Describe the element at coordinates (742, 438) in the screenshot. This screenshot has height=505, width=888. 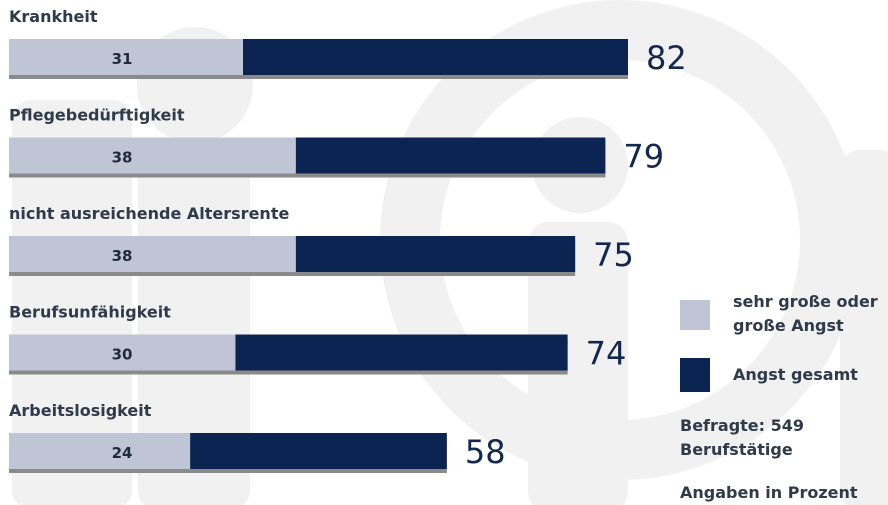
I see `respondents-note: Befragte: 549 Berufstätige` at that location.